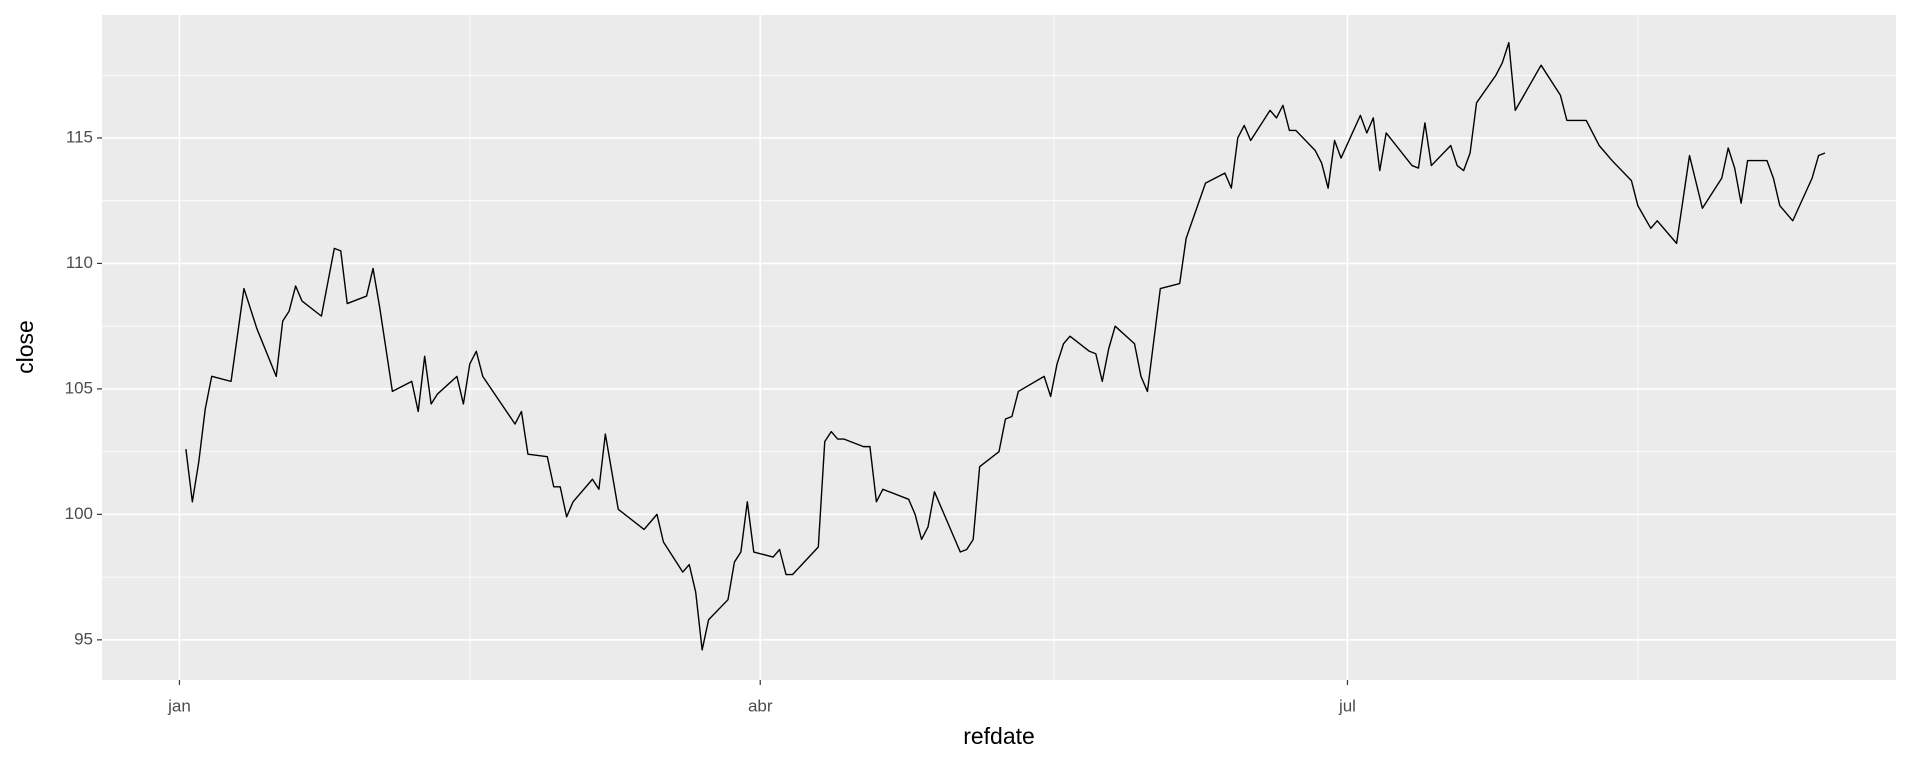 The image size is (1920, 768). Describe the element at coordinates (1347, 705) in the screenshot. I see `x-tick-label: jul` at that location.